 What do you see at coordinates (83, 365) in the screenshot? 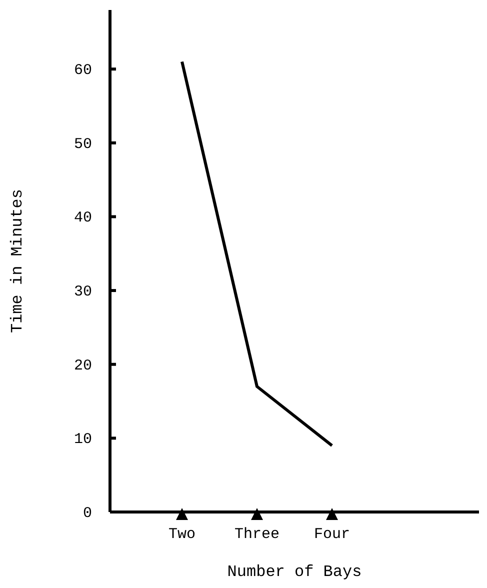
I see `y-tick-label: 20` at bounding box center [83, 365].